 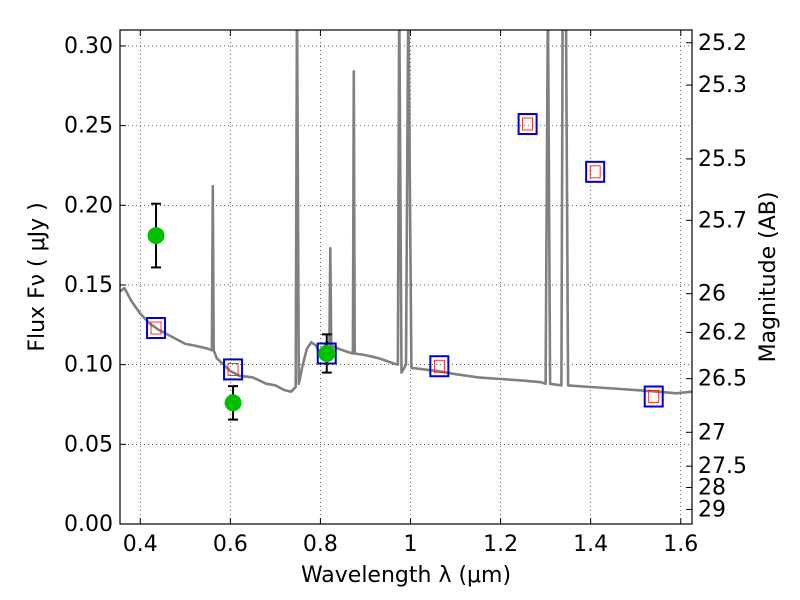 What do you see at coordinates (712, 432) in the screenshot?
I see `y2-tick-label: 27` at bounding box center [712, 432].